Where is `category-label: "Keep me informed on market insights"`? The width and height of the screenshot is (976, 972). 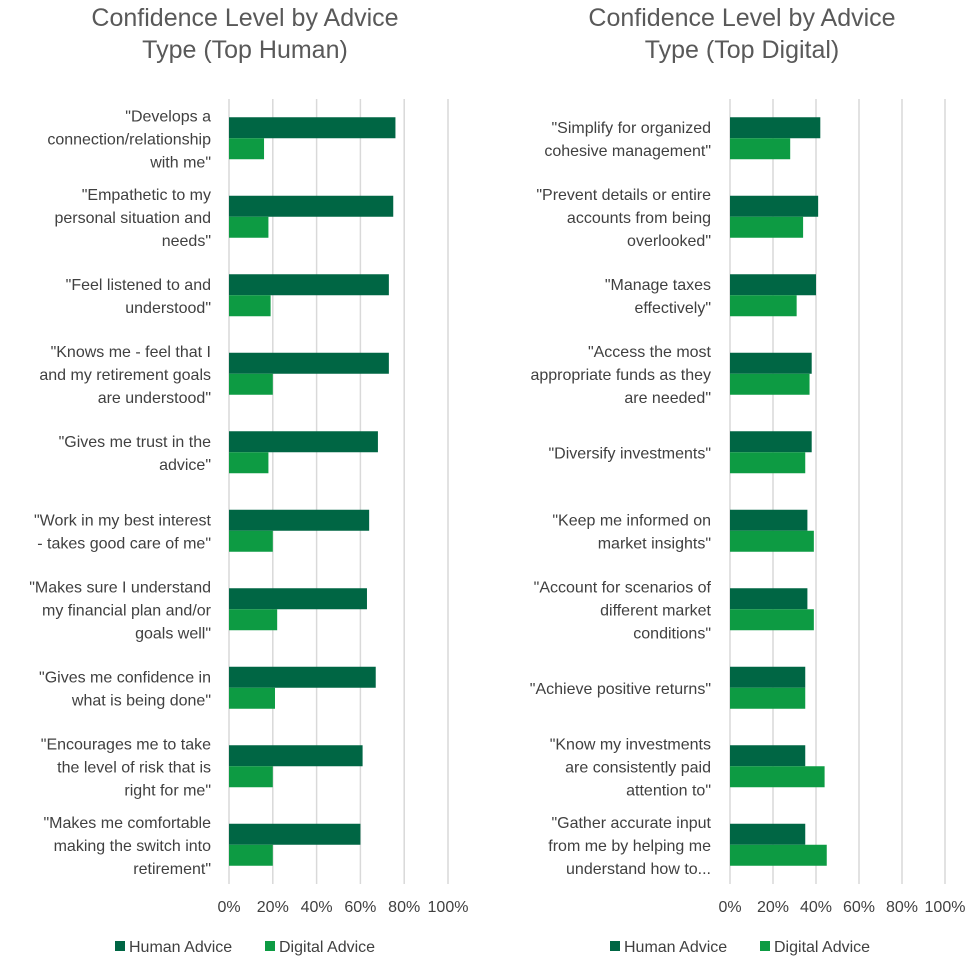
category-label: "Keep me informed on market insights" is located at coordinates (631, 532).